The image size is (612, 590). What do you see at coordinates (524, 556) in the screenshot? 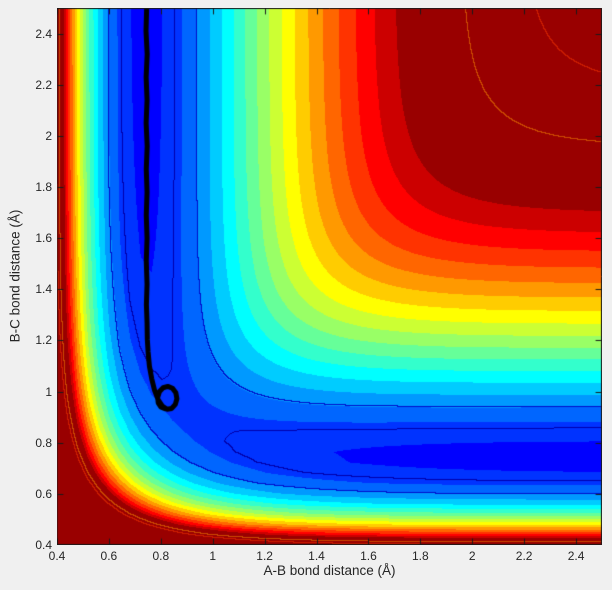
I see `x-tick-label: 2.2` at bounding box center [524, 556].